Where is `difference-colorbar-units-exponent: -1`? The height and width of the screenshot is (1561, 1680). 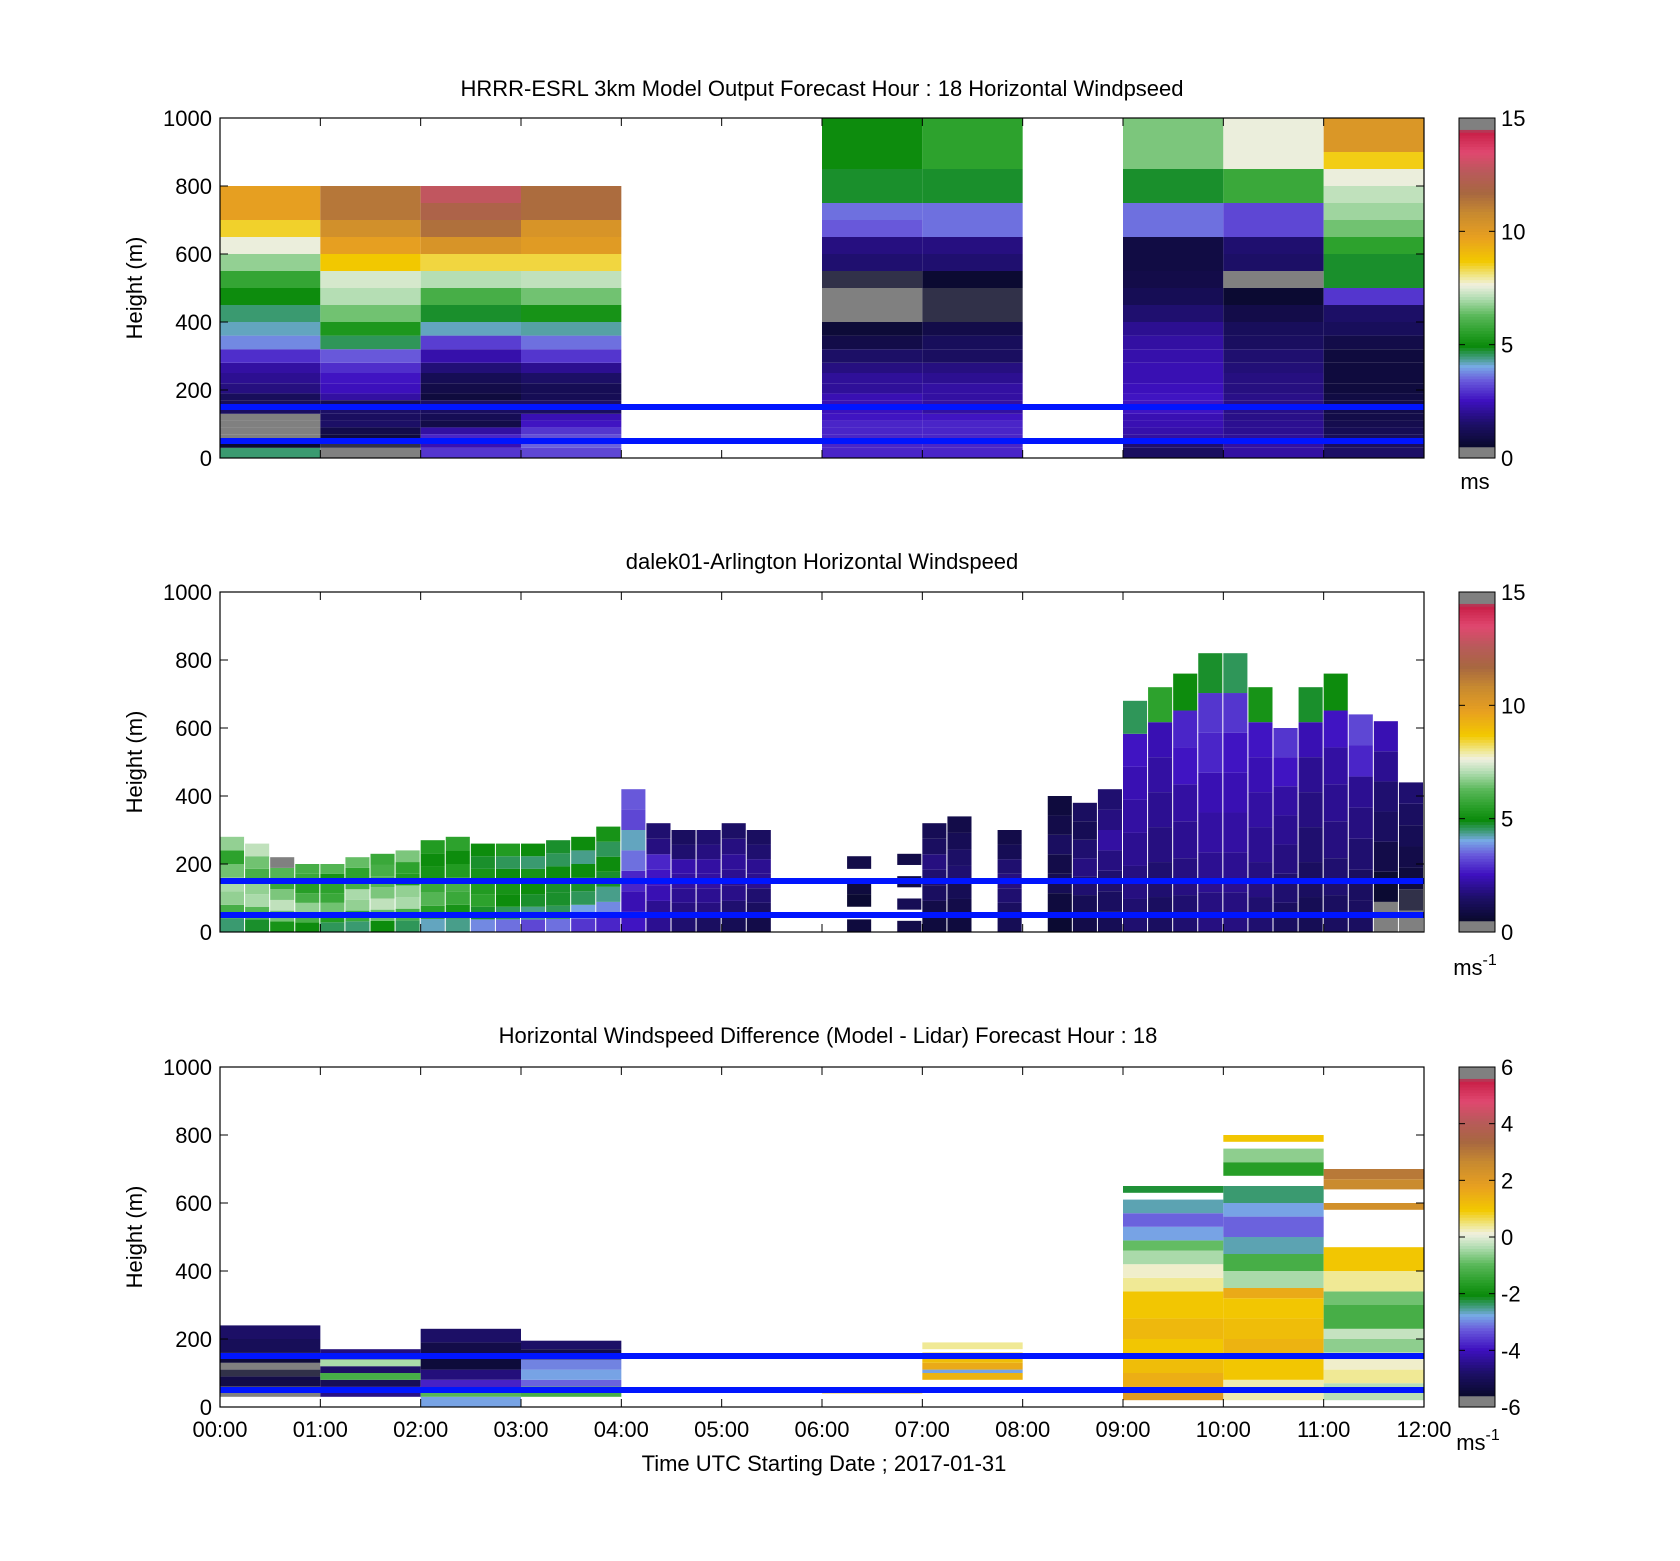 difference-colorbar-units-exponent: -1 is located at coordinates (1493, 1435).